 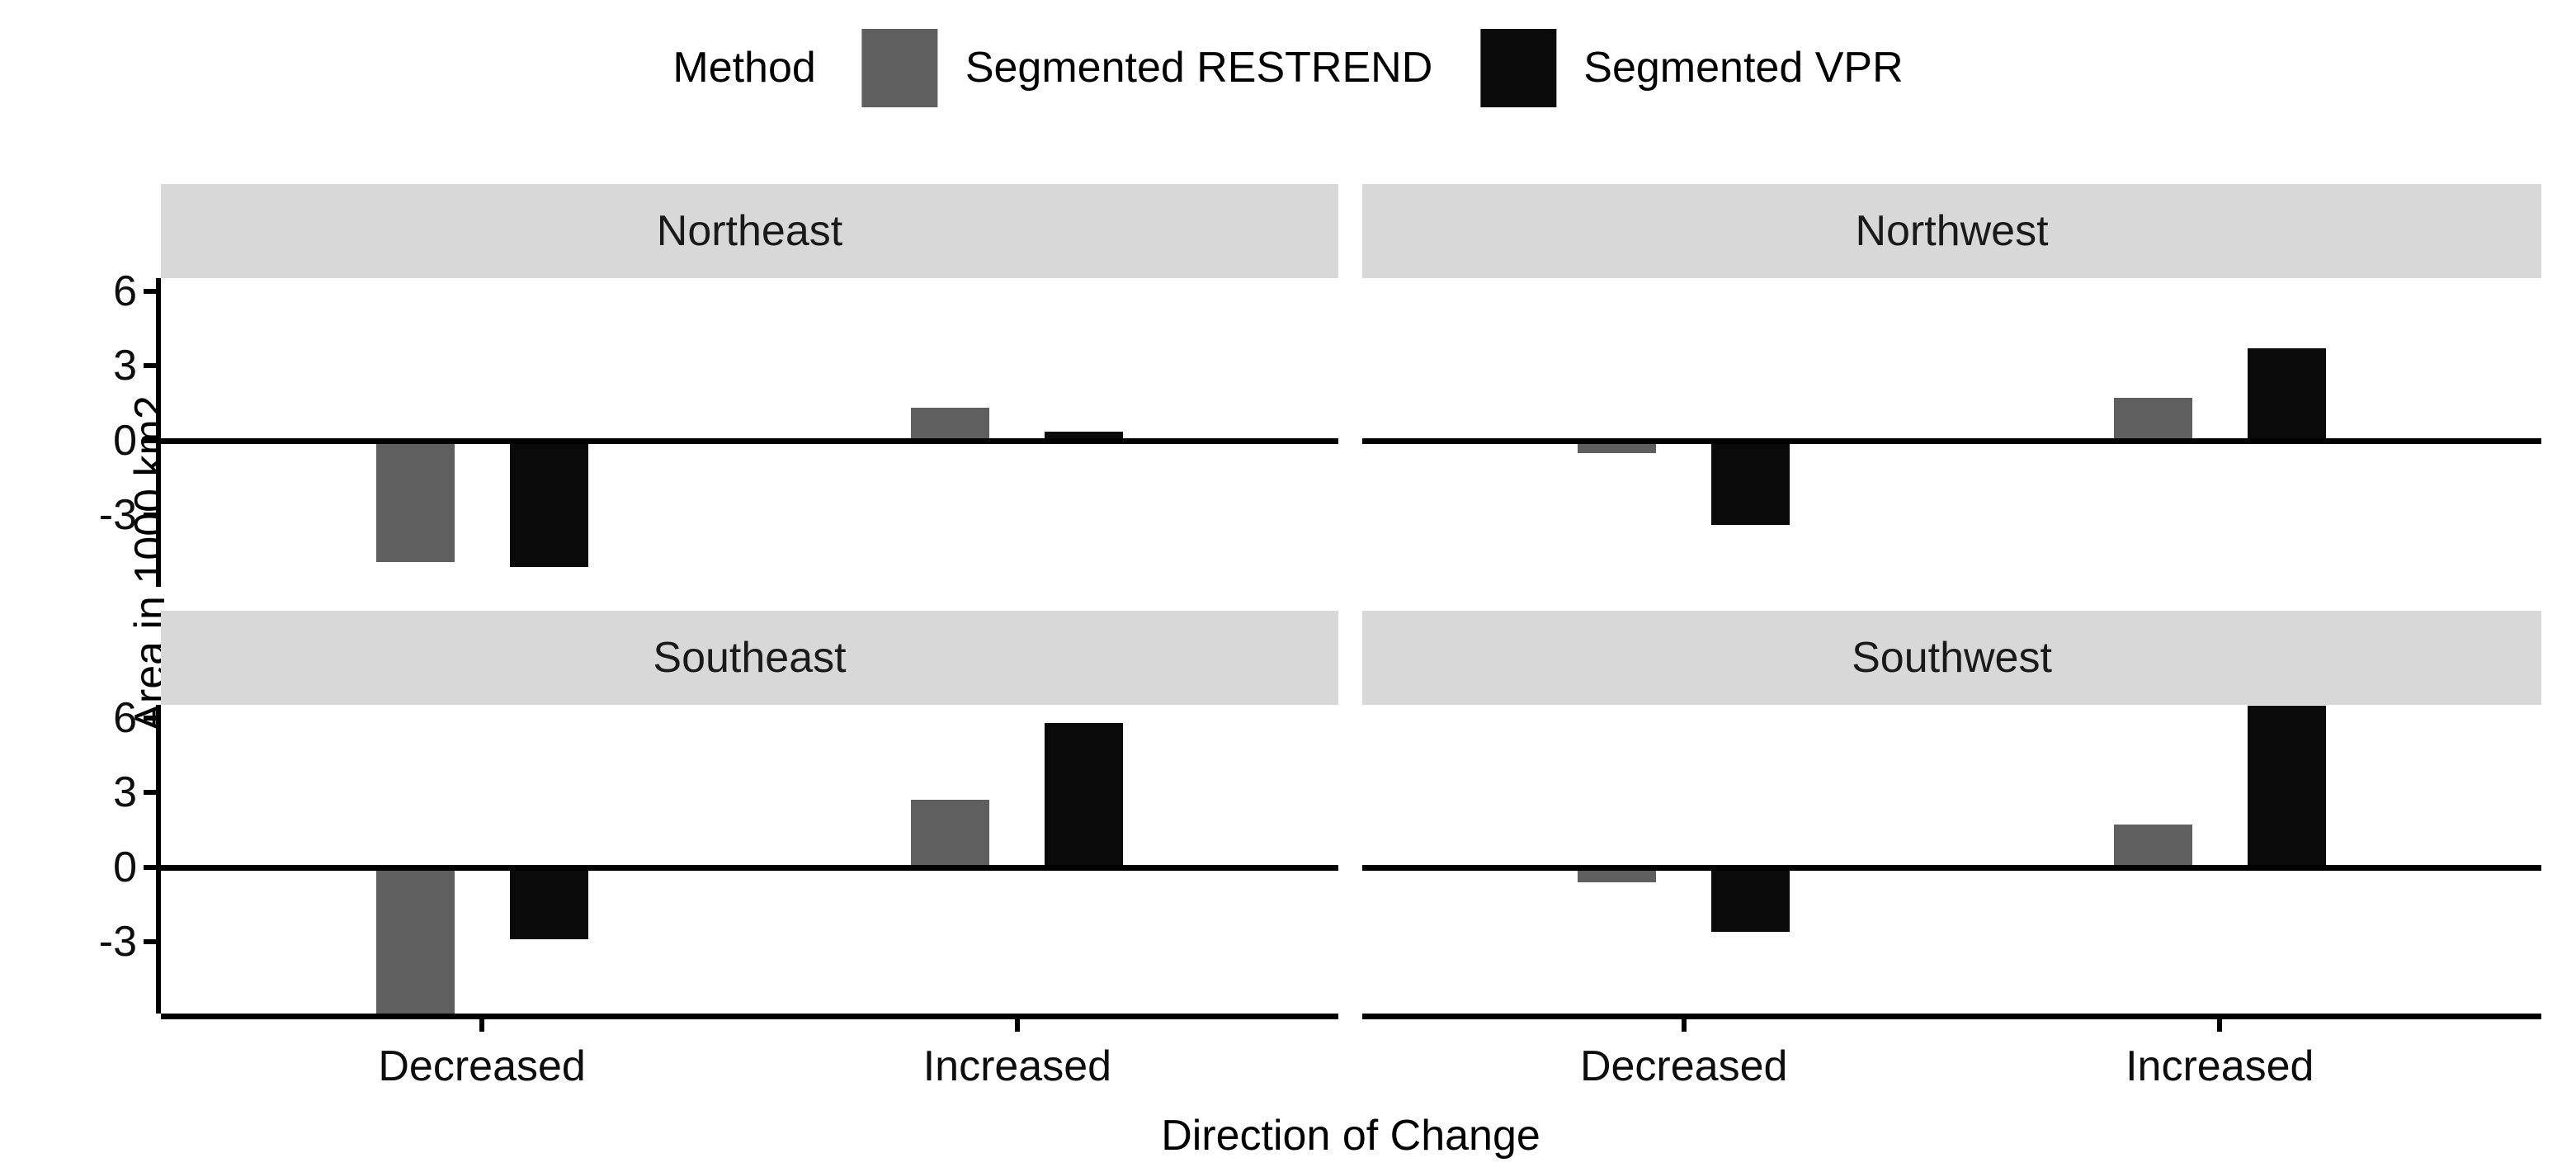 I want to click on facet-plot-southwest, so click(x=1951, y=860).